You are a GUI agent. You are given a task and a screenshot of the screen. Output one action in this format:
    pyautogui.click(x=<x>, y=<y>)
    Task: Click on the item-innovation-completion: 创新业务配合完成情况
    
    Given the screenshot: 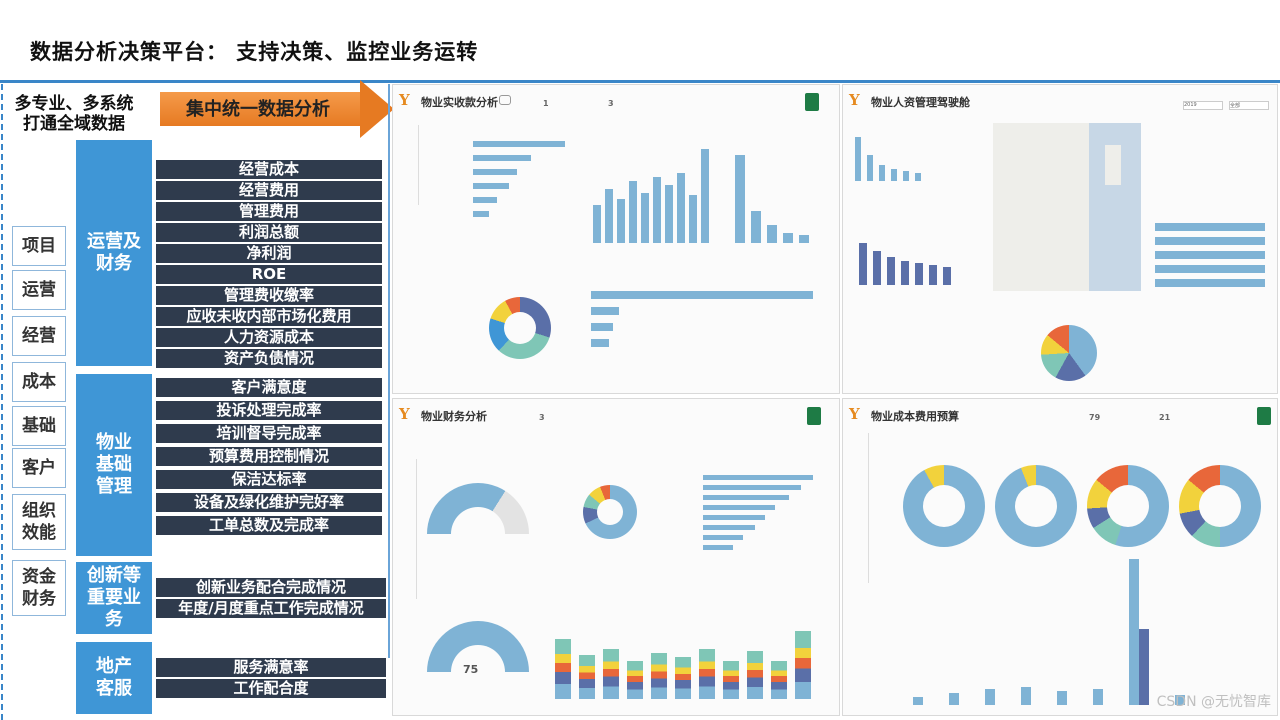 What is the action you would take?
    pyautogui.click(x=271, y=587)
    